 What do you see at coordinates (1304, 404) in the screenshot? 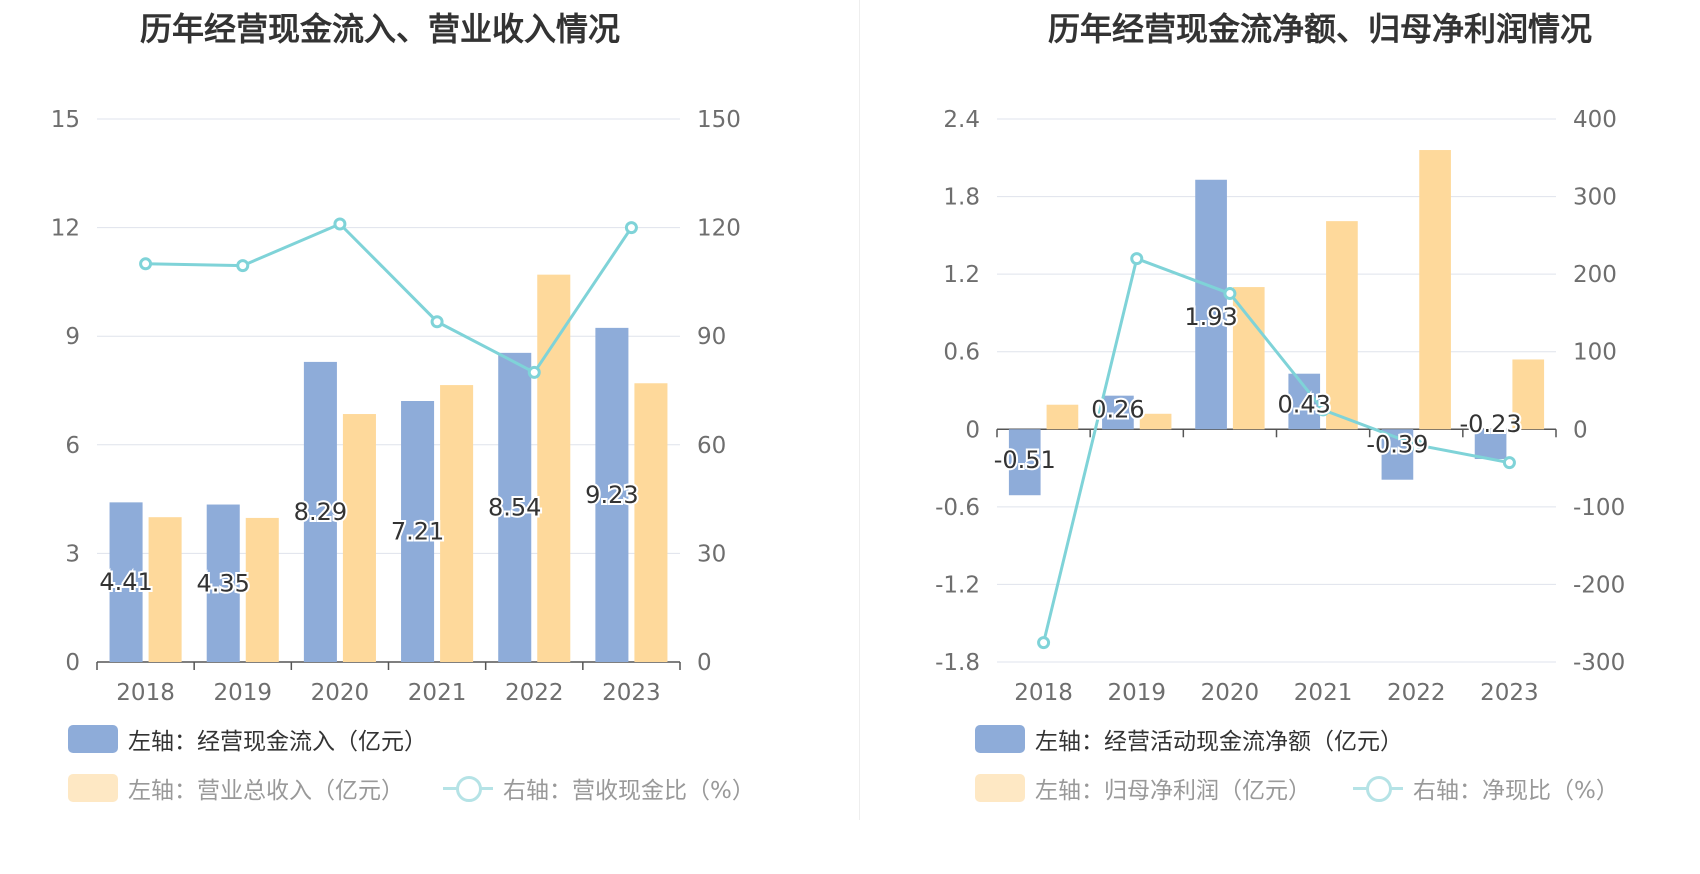
I see `bar-data-label: 0.43` at bounding box center [1304, 404].